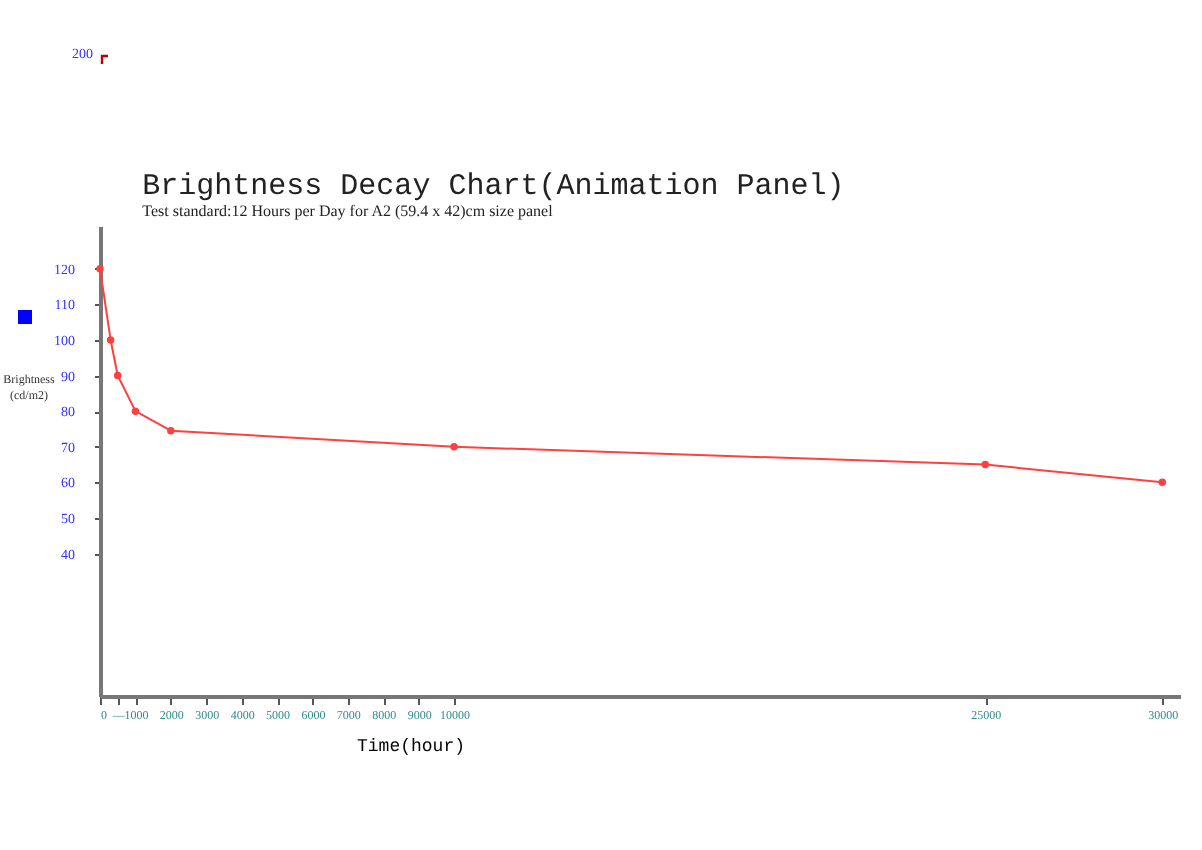  I want to click on chart-title: Brightness Decay Chart(Animation Panel), so click(493, 187).